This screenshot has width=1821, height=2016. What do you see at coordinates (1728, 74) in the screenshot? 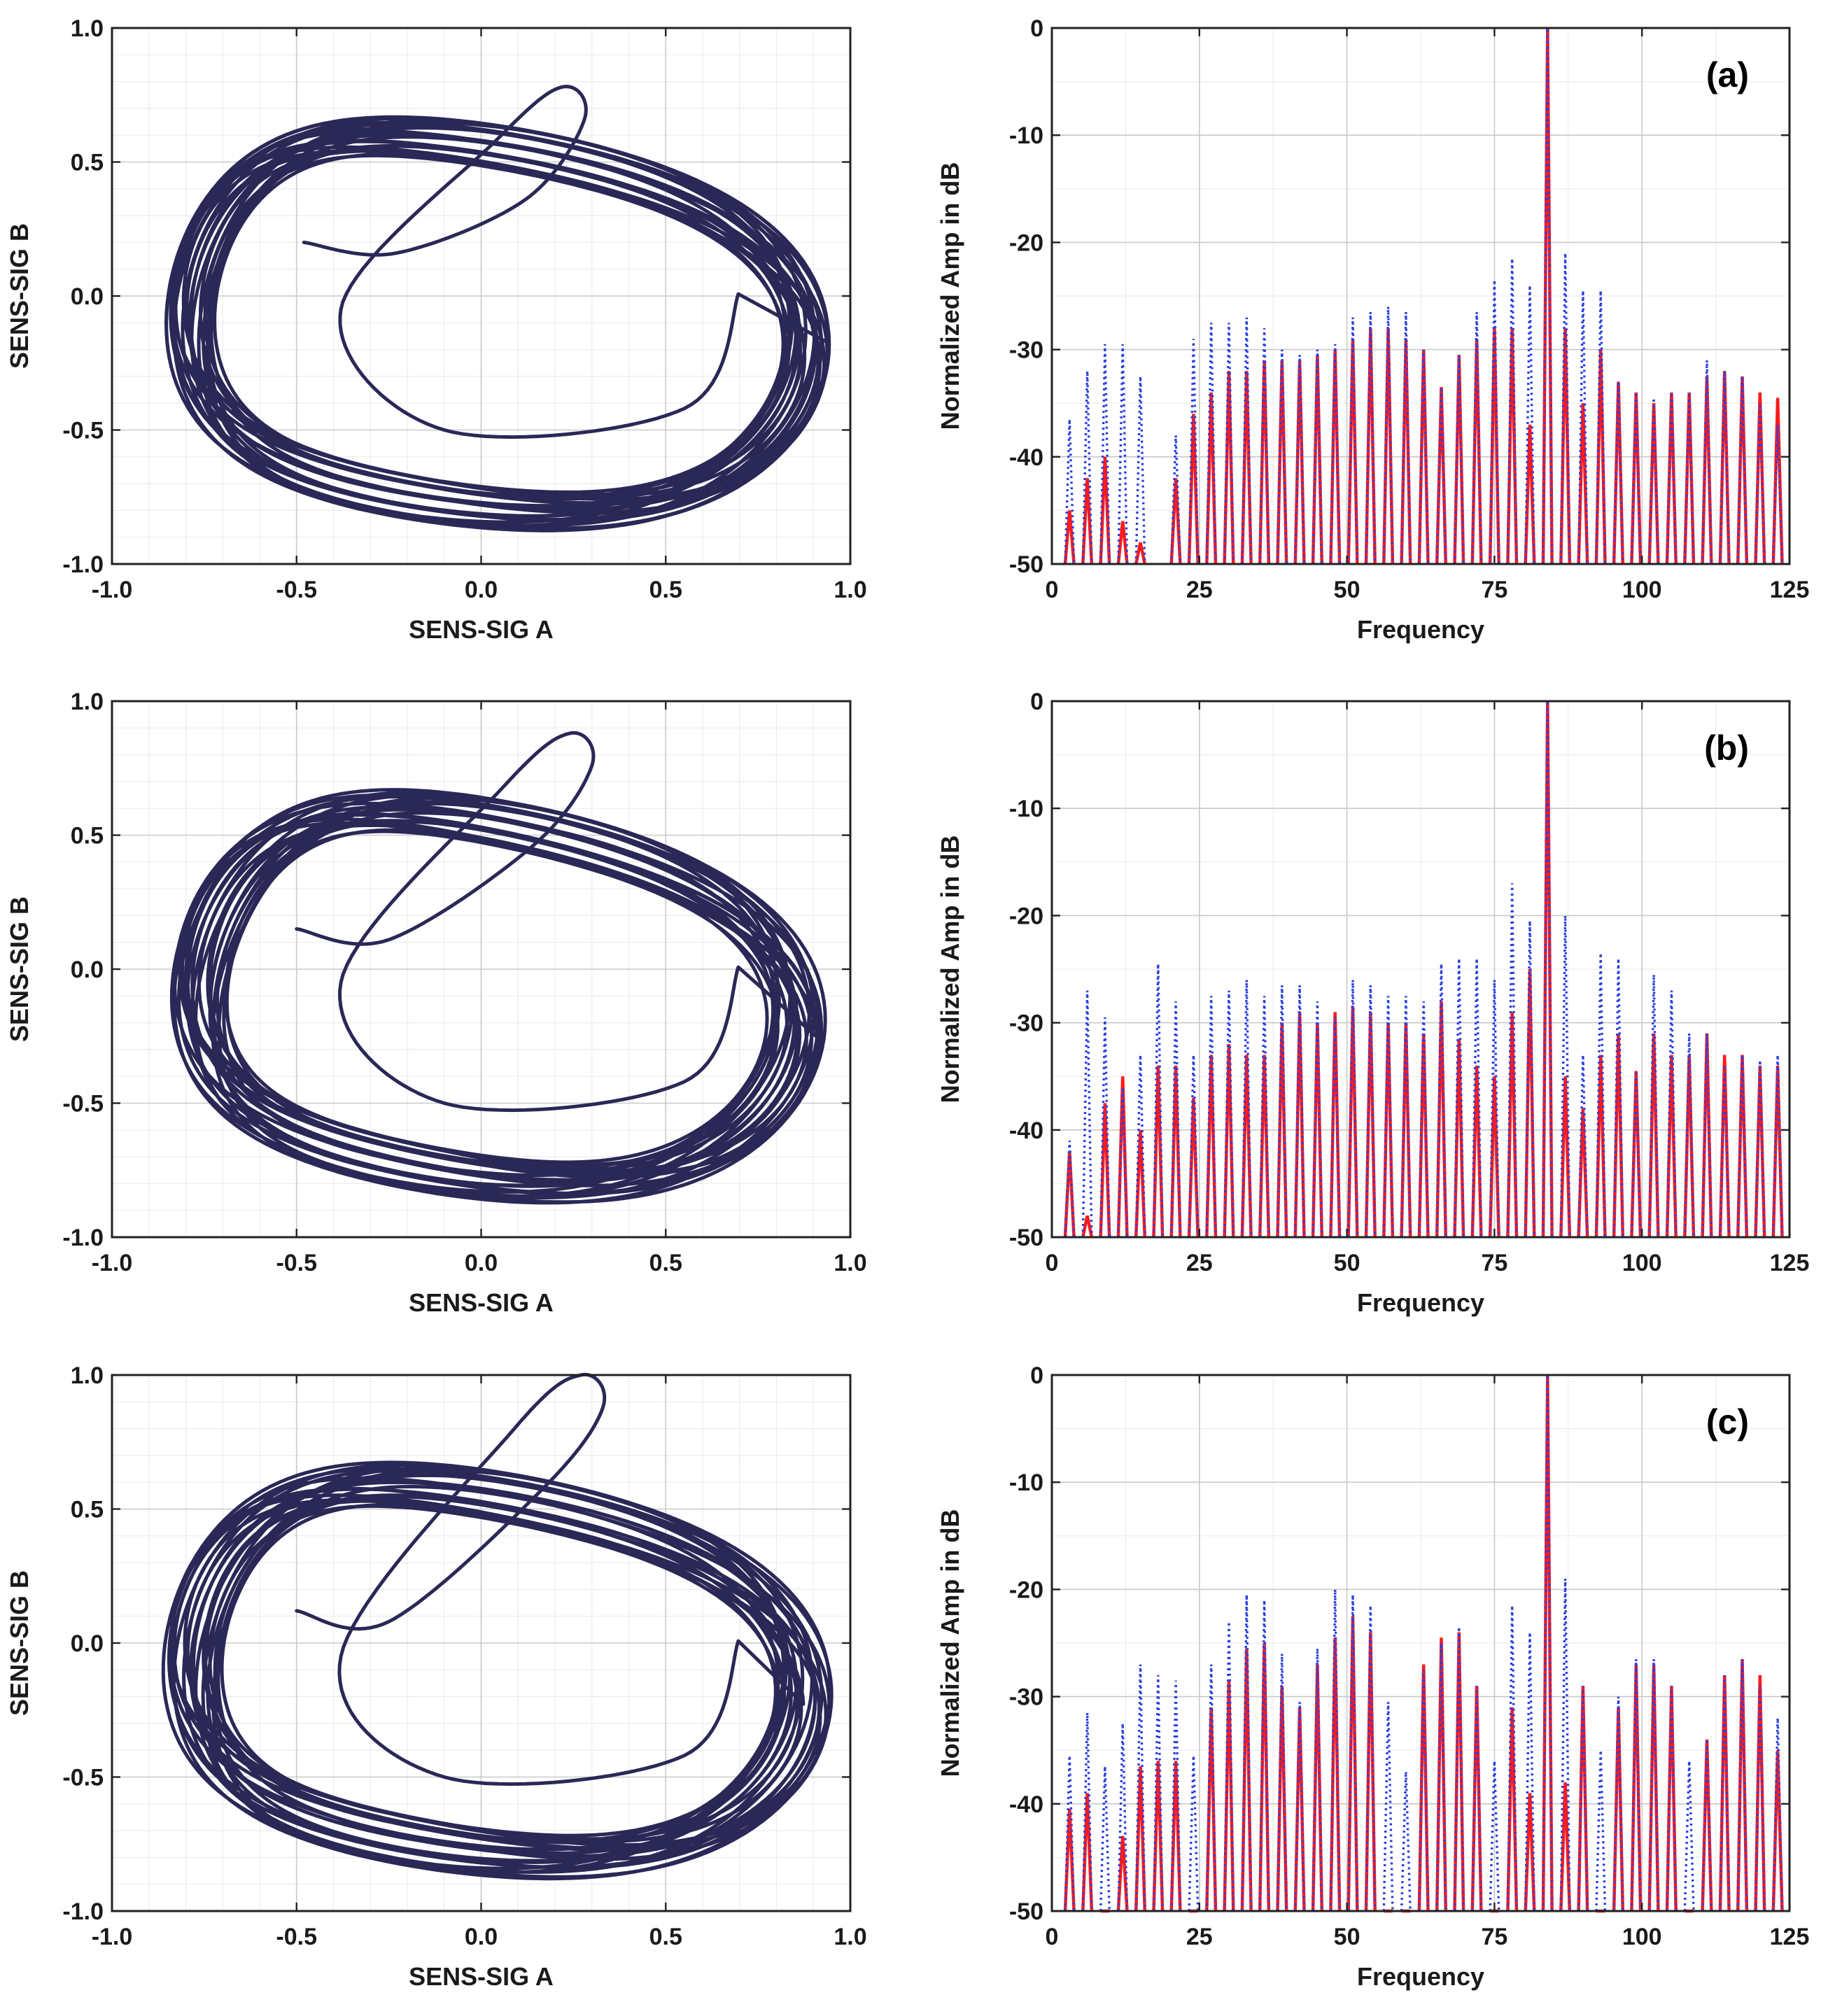
I see `panel-tag: (a)` at bounding box center [1728, 74].